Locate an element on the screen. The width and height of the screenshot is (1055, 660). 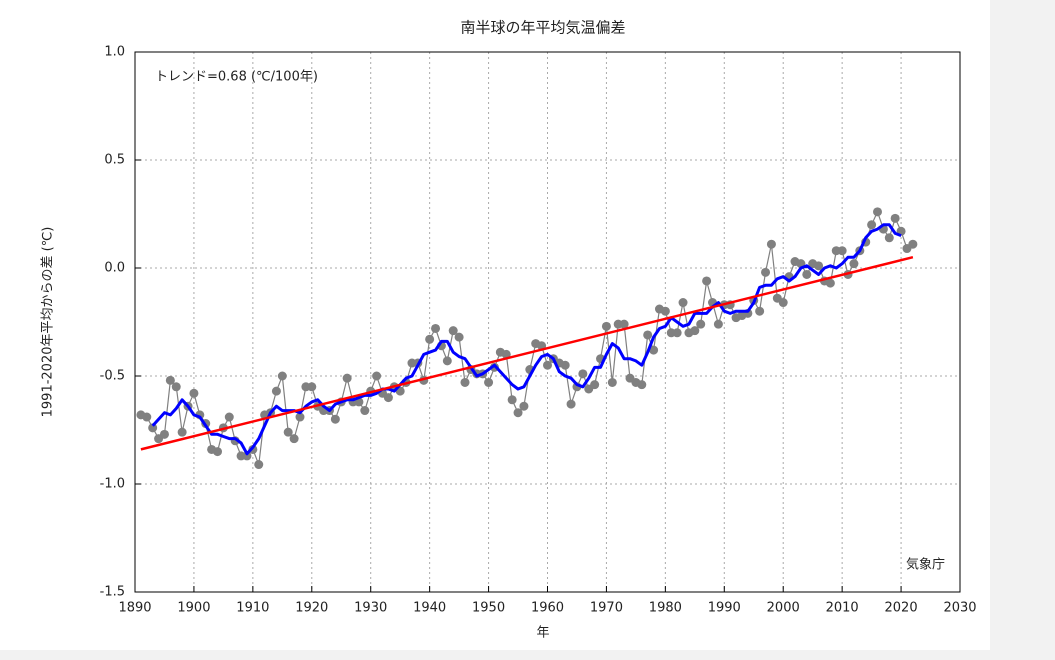
x-tick-label: 2000 is located at coordinates (783, 608).